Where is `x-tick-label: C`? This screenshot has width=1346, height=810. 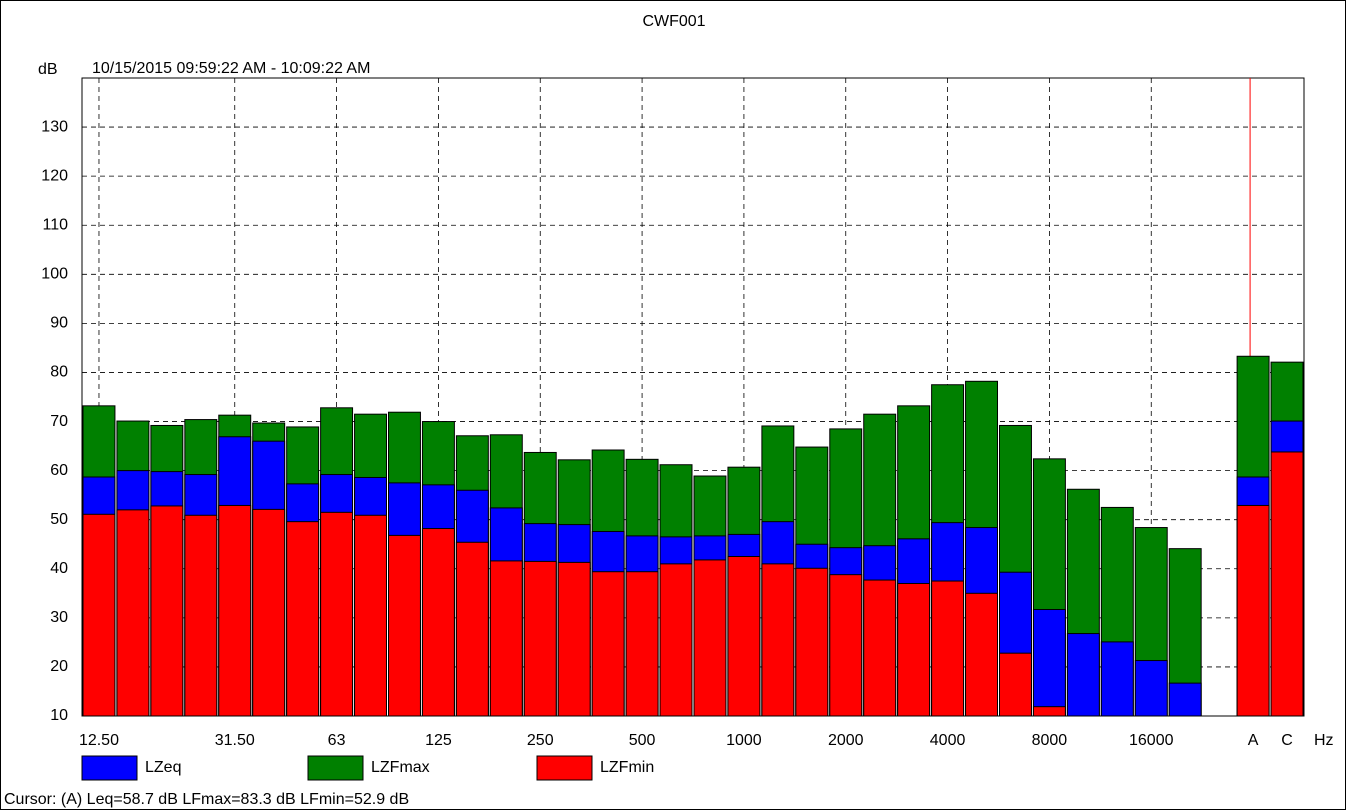 x-tick-label: C is located at coordinates (1287, 740).